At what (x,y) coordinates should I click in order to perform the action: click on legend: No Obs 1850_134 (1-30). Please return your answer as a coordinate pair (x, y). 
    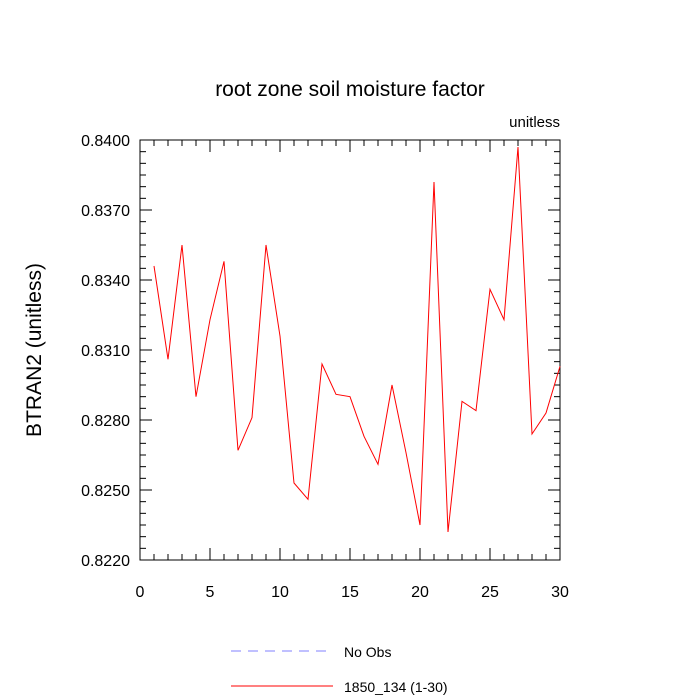
    Looking at the image, I should click on (339, 669).